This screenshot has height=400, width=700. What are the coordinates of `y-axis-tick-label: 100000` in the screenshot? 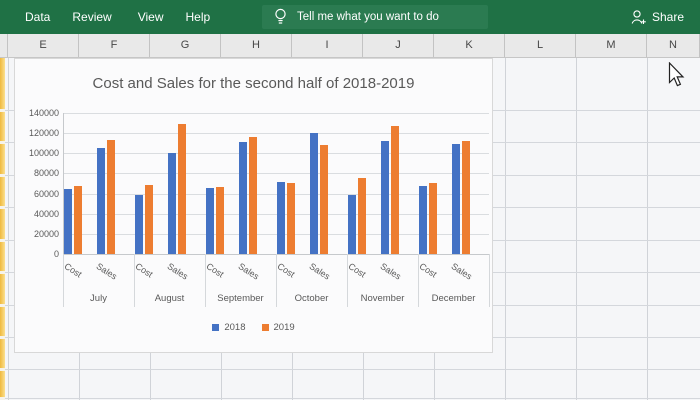 It's located at (43, 153).